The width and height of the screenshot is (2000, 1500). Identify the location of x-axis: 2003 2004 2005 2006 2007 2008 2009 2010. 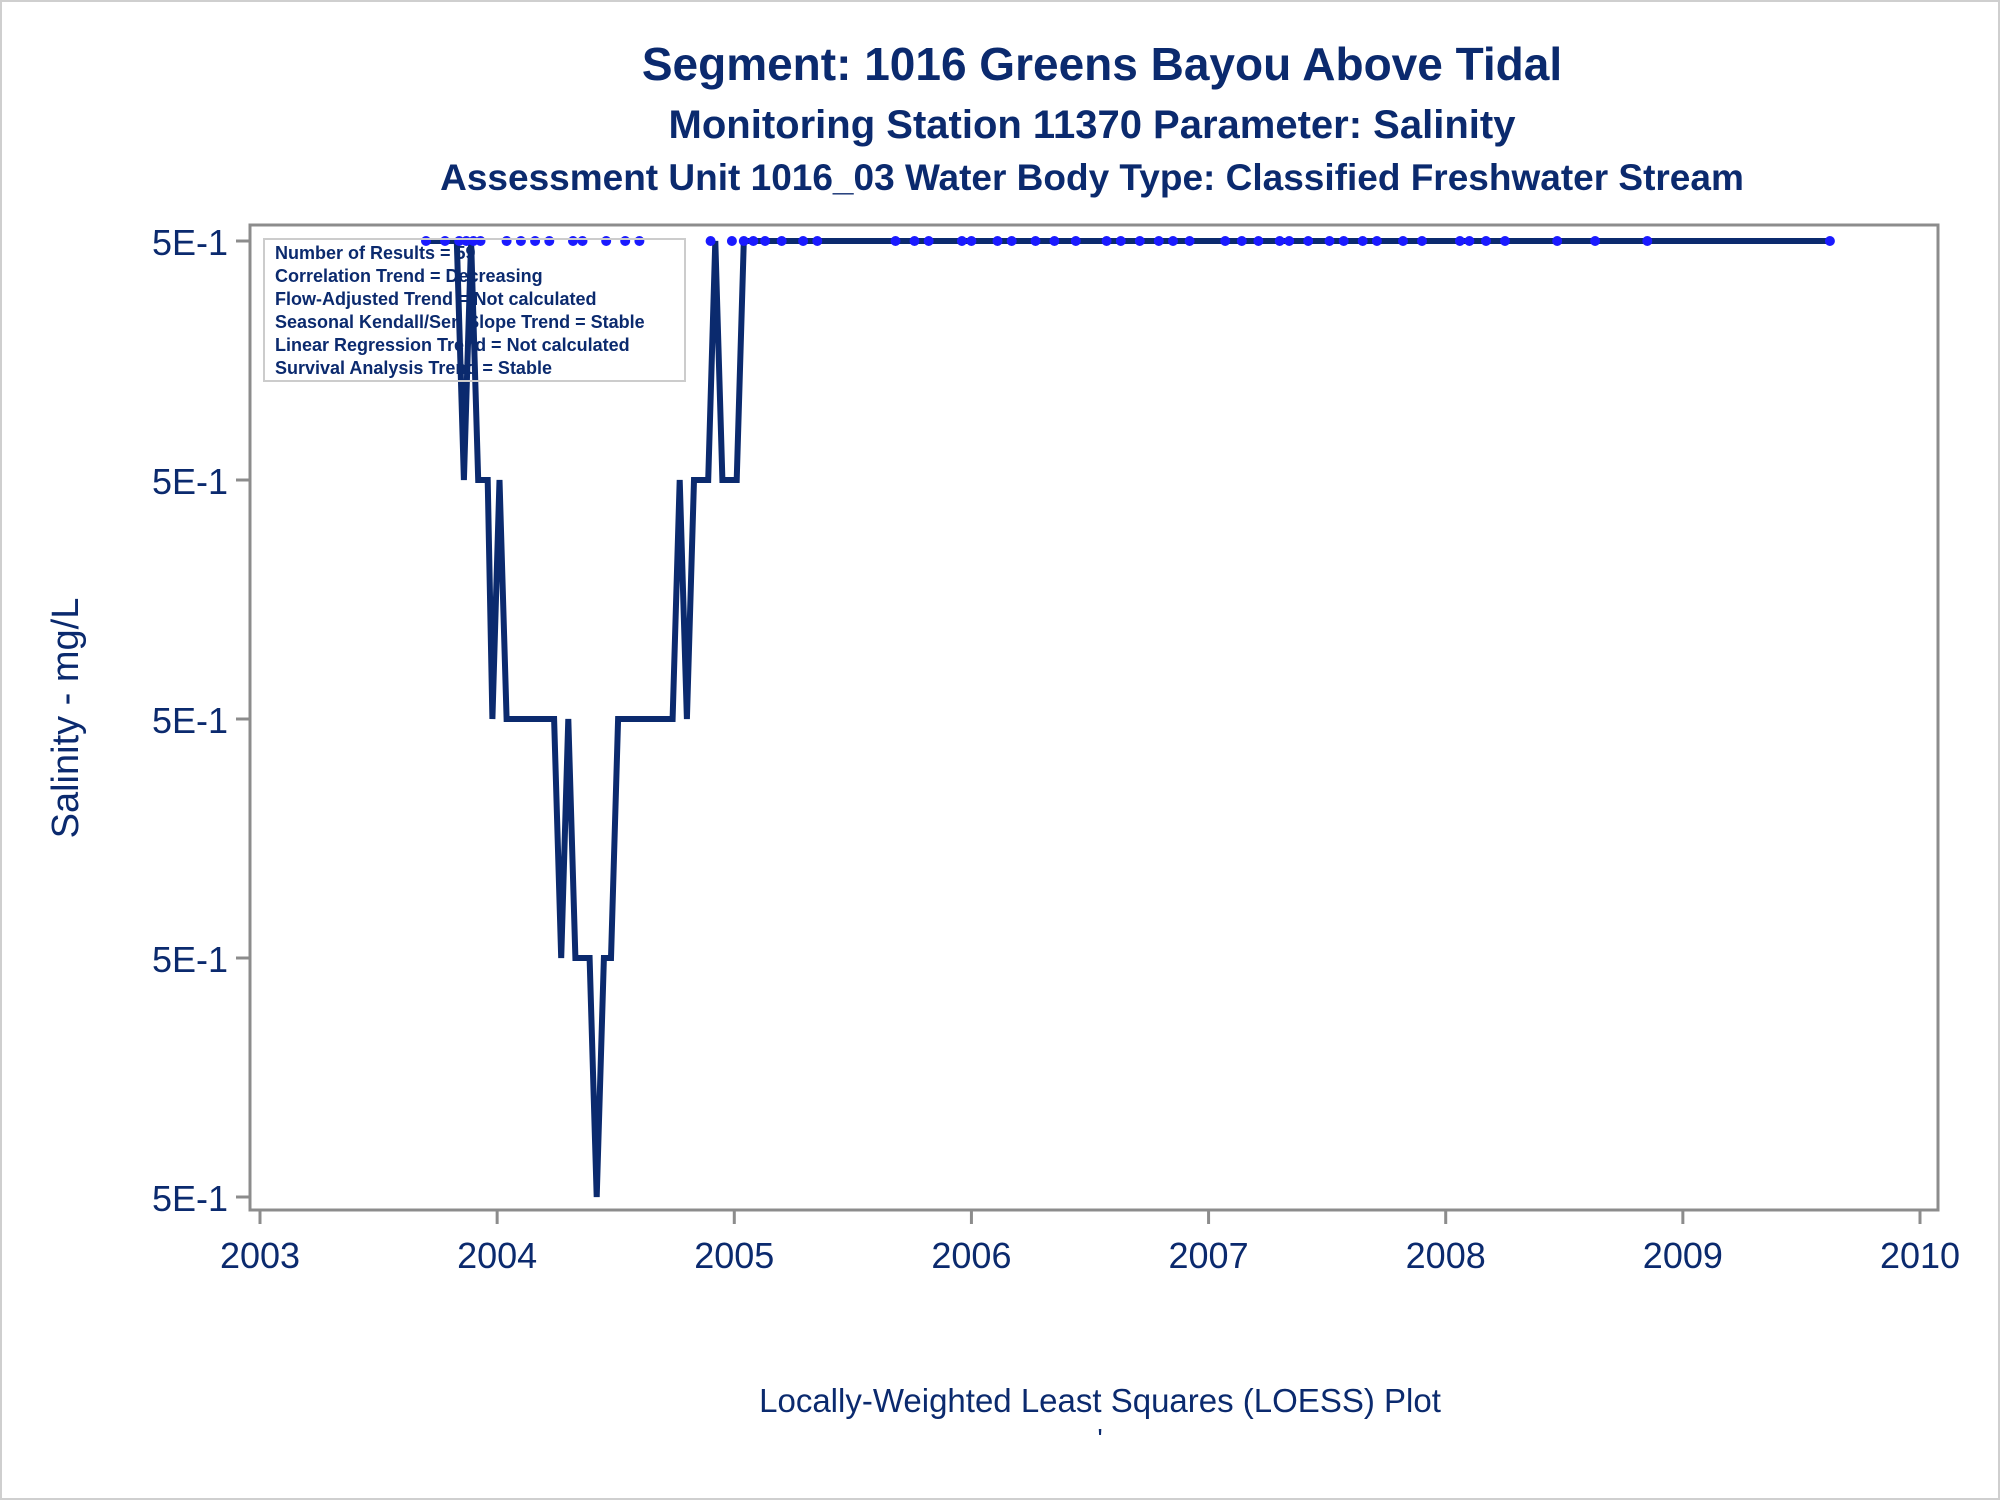
(1090, 1243).